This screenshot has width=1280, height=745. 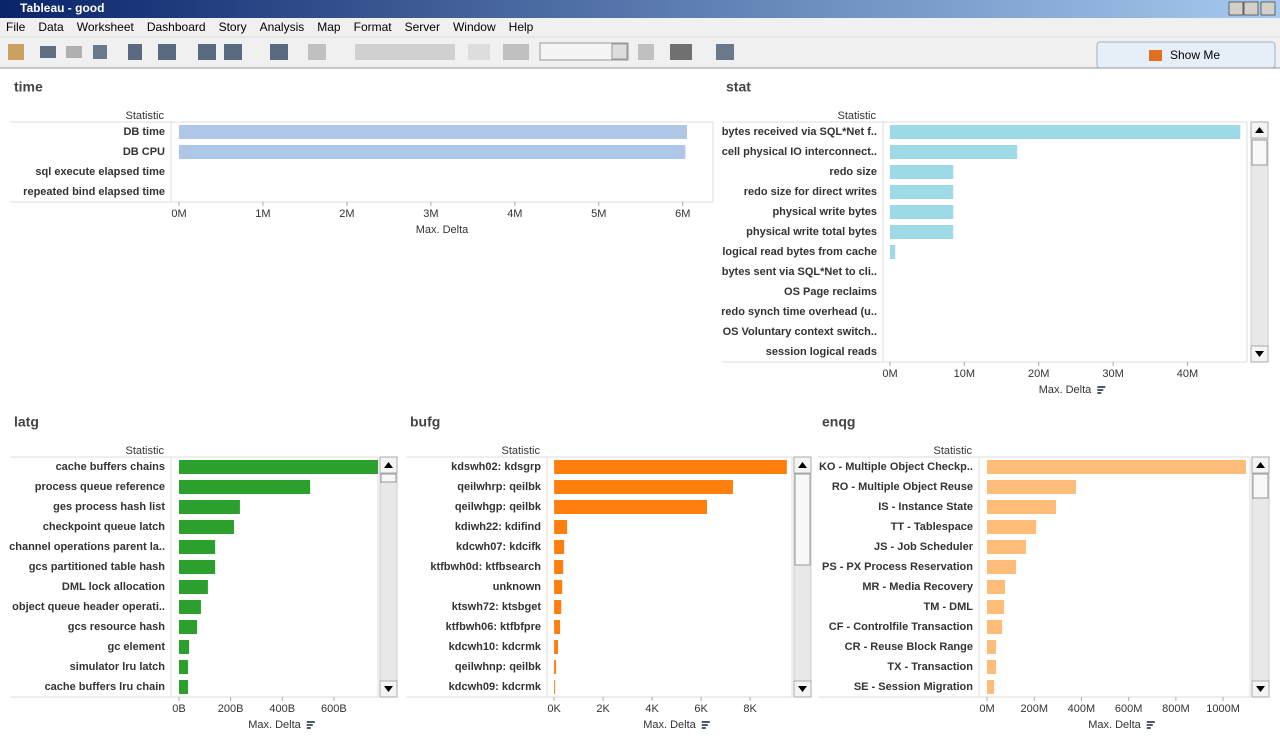 What do you see at coordinates (584, 51) in the screenshot?
I see `dropdown` at bounding box center [584, 51].